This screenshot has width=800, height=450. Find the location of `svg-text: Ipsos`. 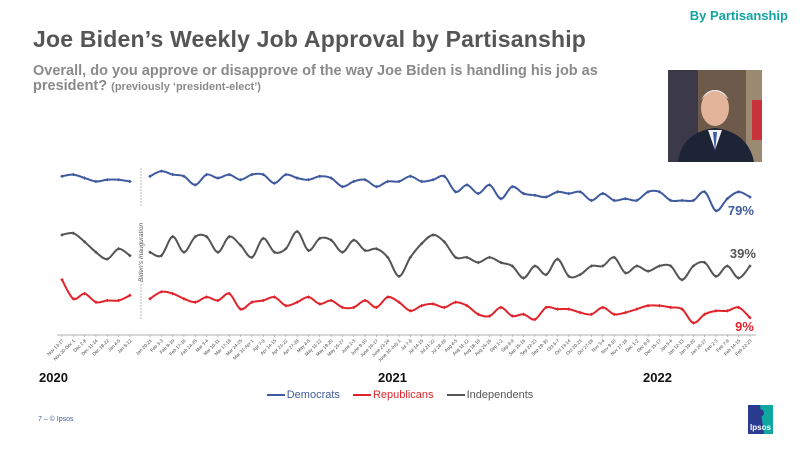

svg-text: Ipsos is located at coordinates (760, 427).